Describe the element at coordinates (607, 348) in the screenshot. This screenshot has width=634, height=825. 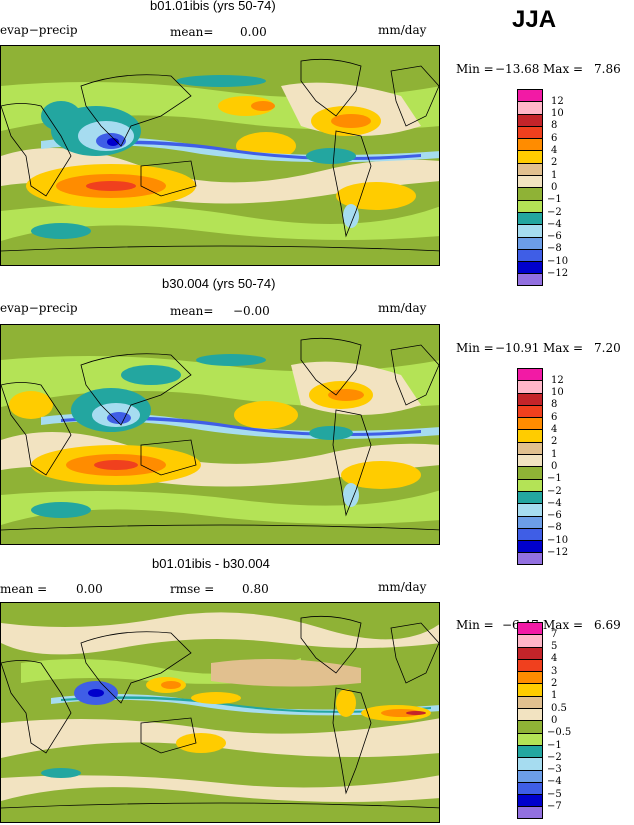
I see `panel-2-max-value: 7.20` at that location.